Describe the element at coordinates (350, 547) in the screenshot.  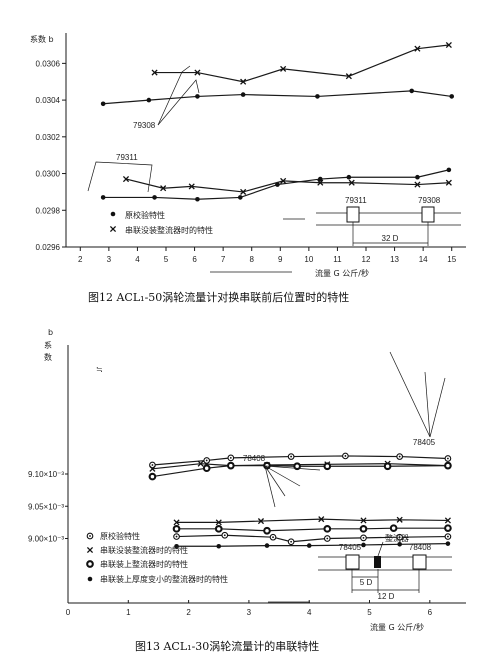
I see `inset-label: 78405` at that location.